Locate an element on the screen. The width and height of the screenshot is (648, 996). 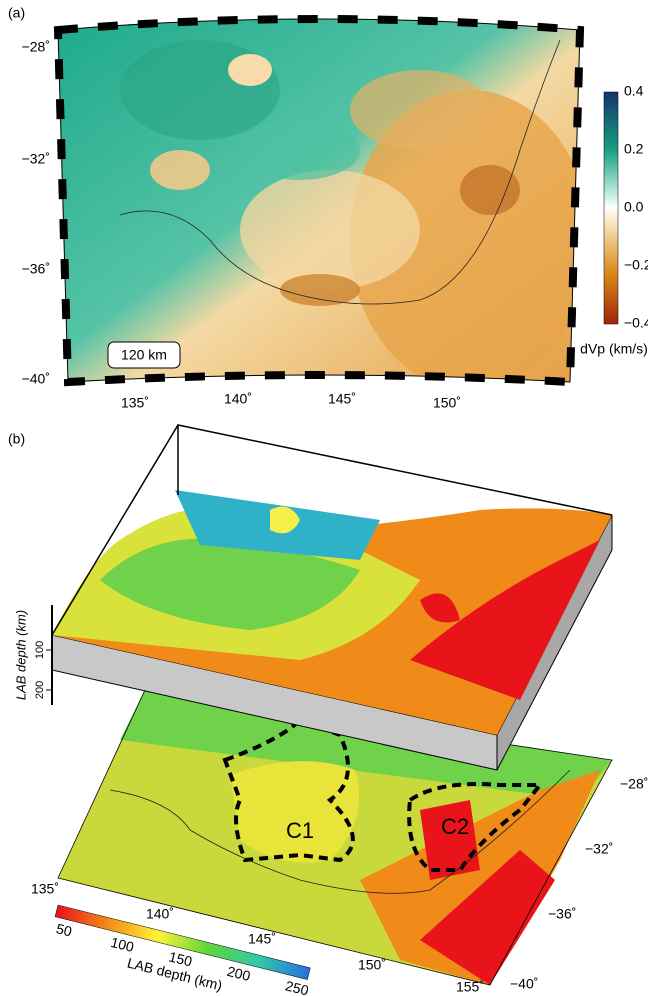
lon-labels: 135˚ 140˚ 145˚ 150˚ is located at coordinates (291, 401).